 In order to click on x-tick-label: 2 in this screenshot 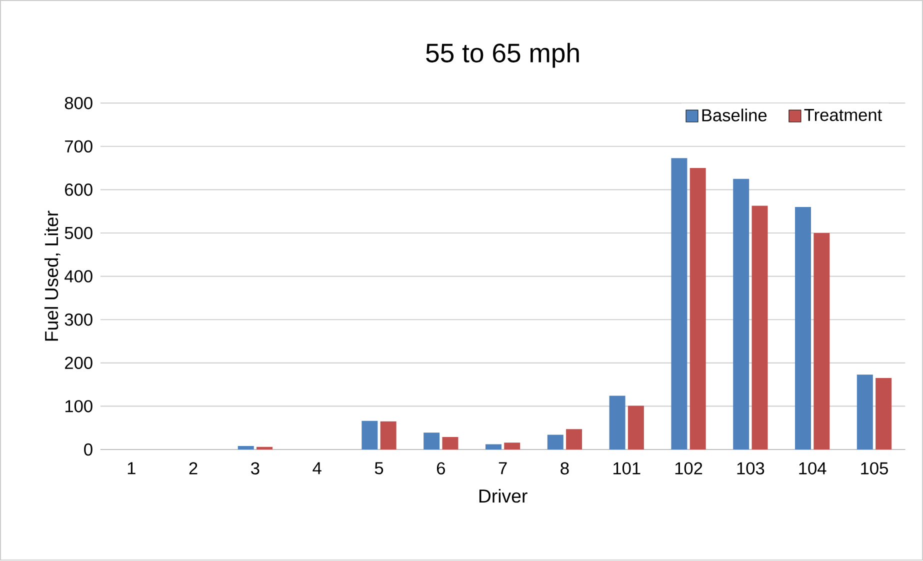, I will do `click(193, 468)`.